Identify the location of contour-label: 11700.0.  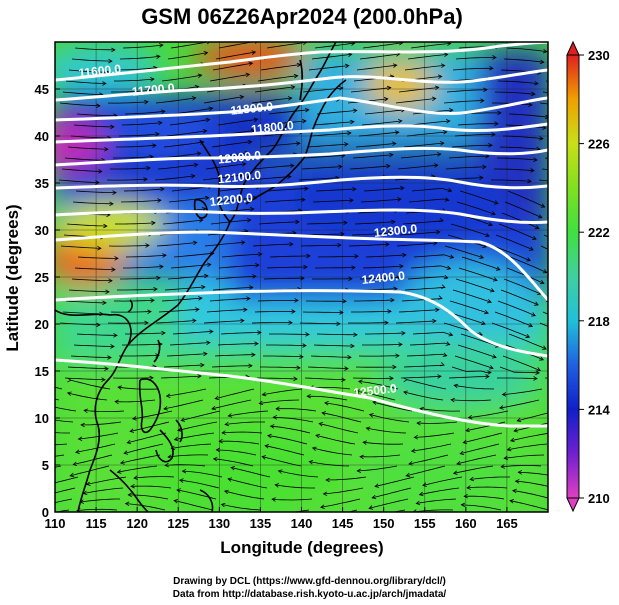
(153, 89).